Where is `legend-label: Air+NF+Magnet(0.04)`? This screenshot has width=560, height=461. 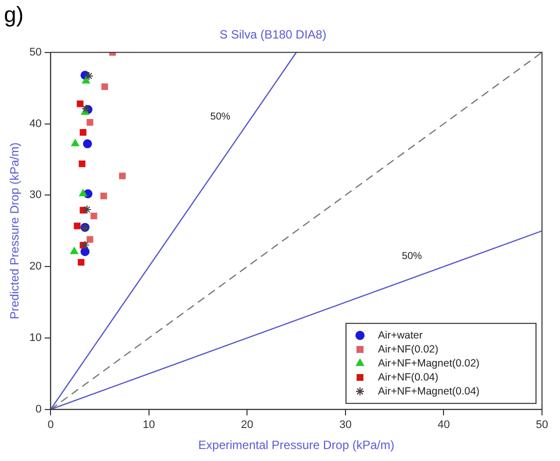
legend-label: Air+NF+Magnet(0.04) is located at coordinates (429, 391).